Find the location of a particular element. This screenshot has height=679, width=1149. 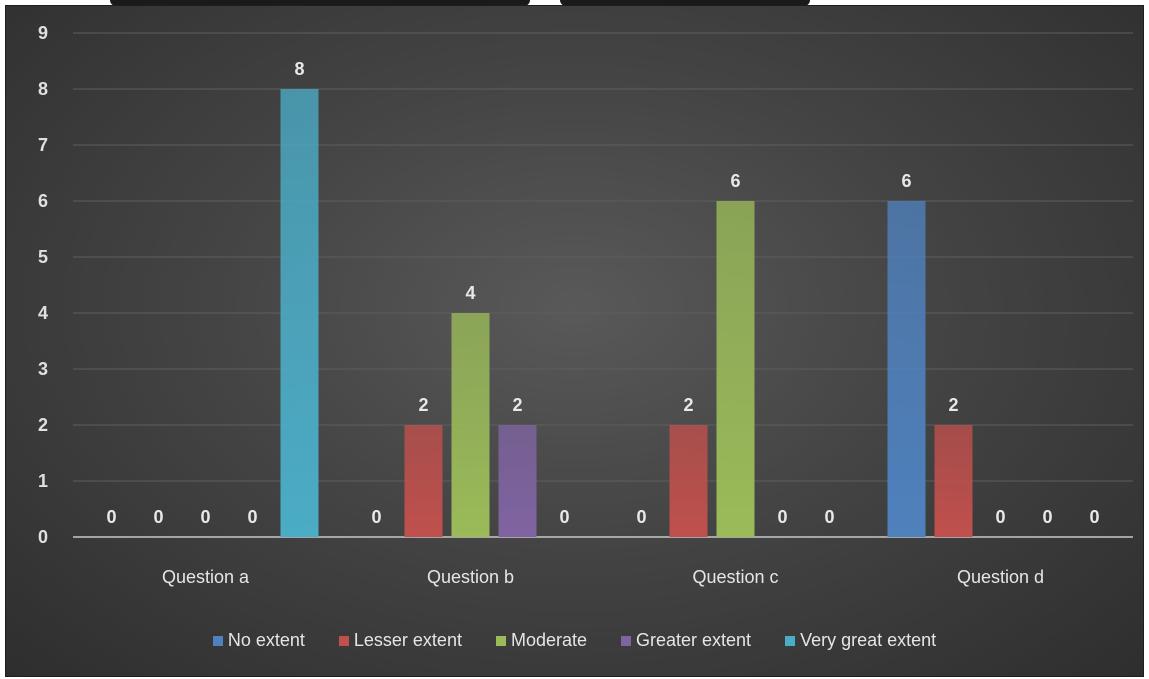

y-tick-label: 9 is located at coordinates (43, 33).